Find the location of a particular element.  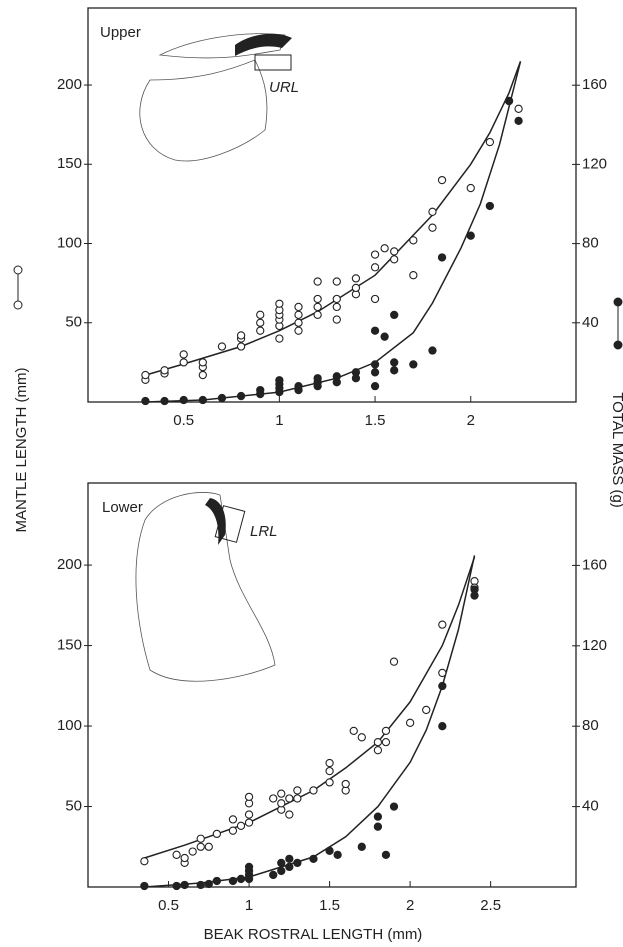

y2-tick-label: 120 is located at coordinates (594, 645).